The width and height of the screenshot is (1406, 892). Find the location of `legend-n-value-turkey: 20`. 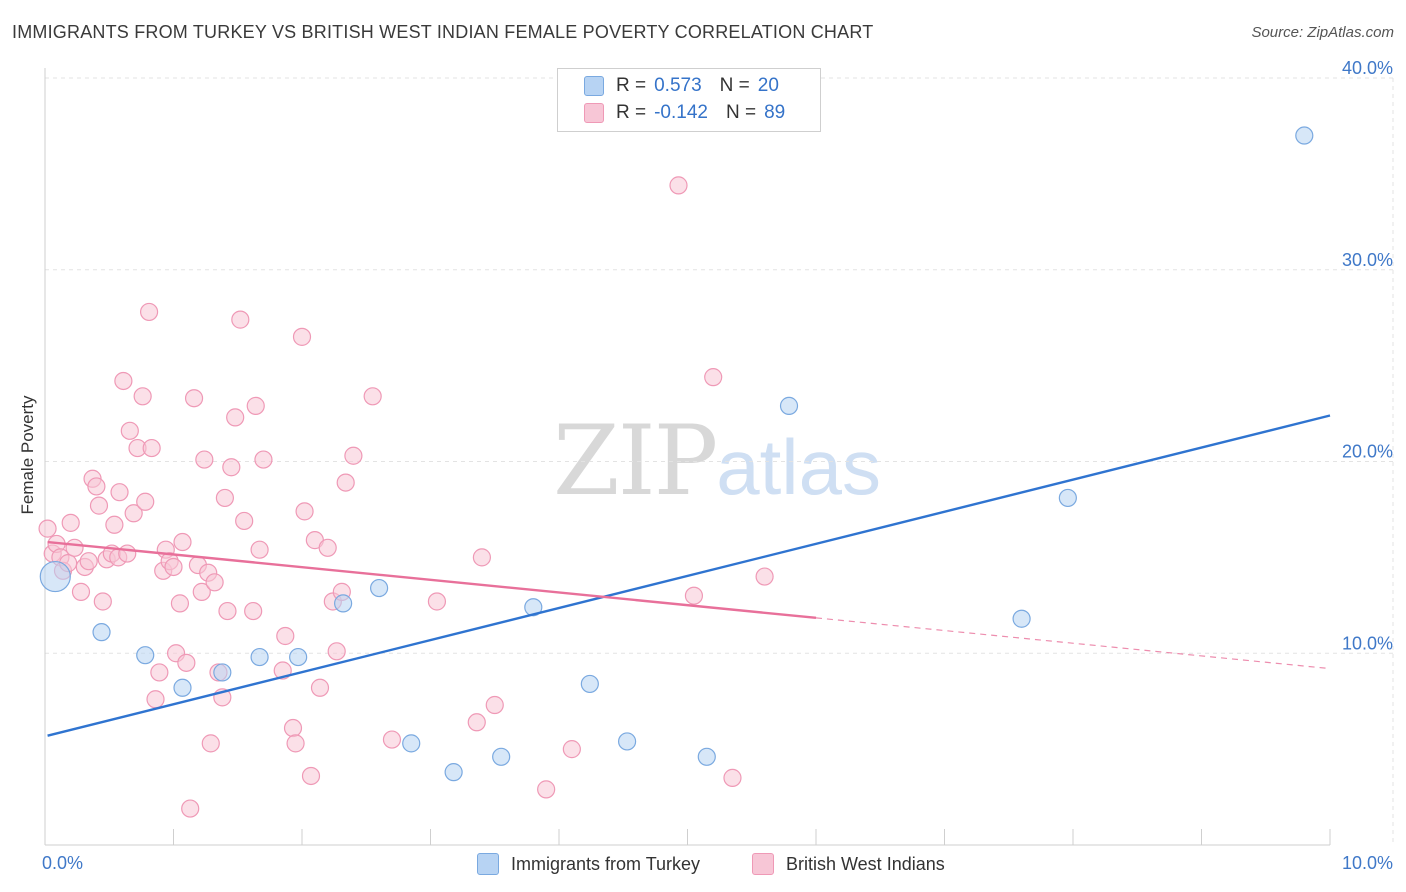

legend-n-value-turkey: 20 is located at coordinates (768, 85).